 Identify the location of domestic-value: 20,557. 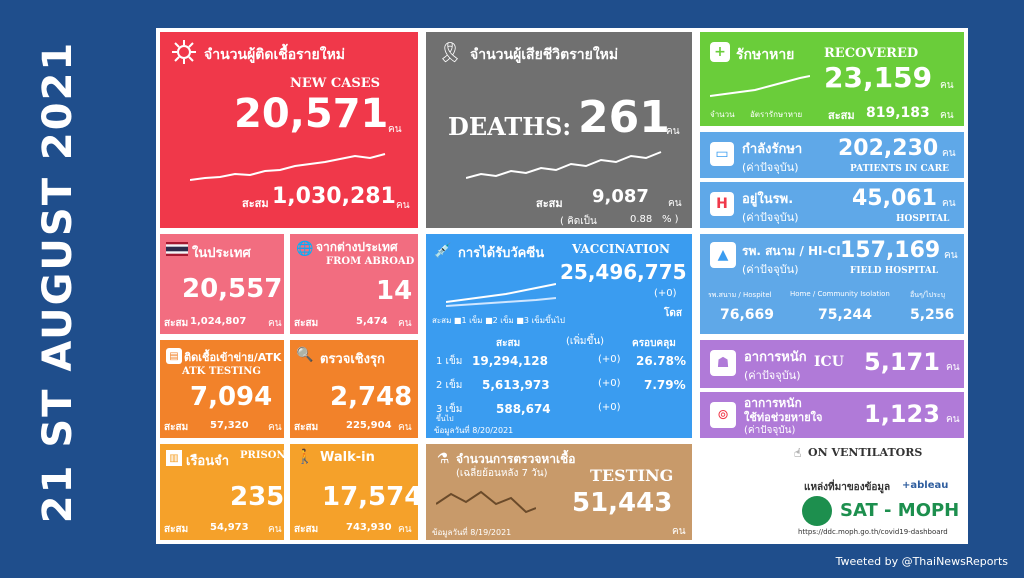
(232, 289).